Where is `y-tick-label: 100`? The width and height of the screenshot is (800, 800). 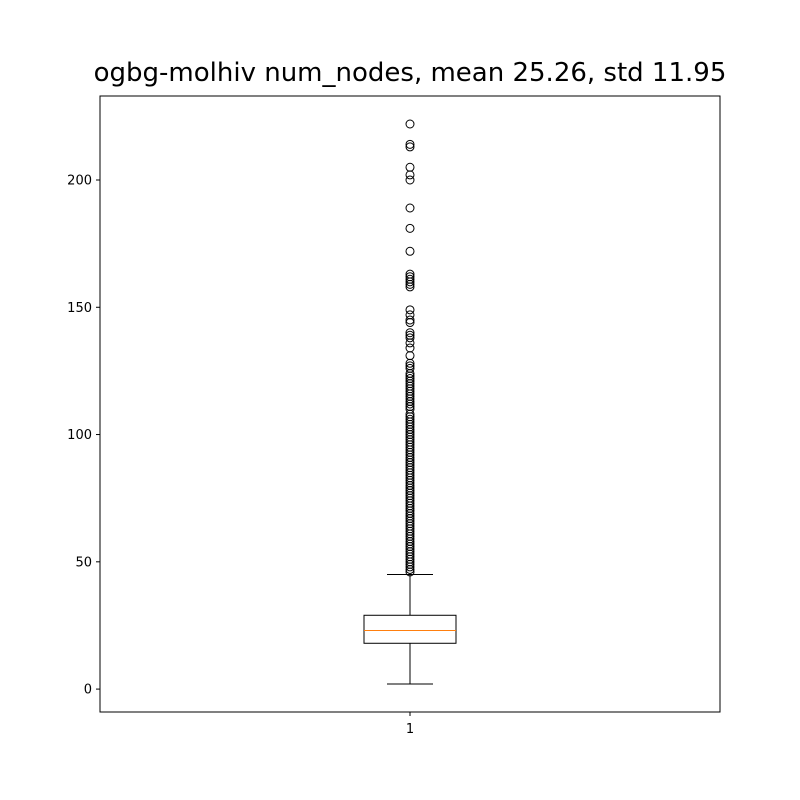
y-tick-label: 100 is located at coordinates (79, 435).